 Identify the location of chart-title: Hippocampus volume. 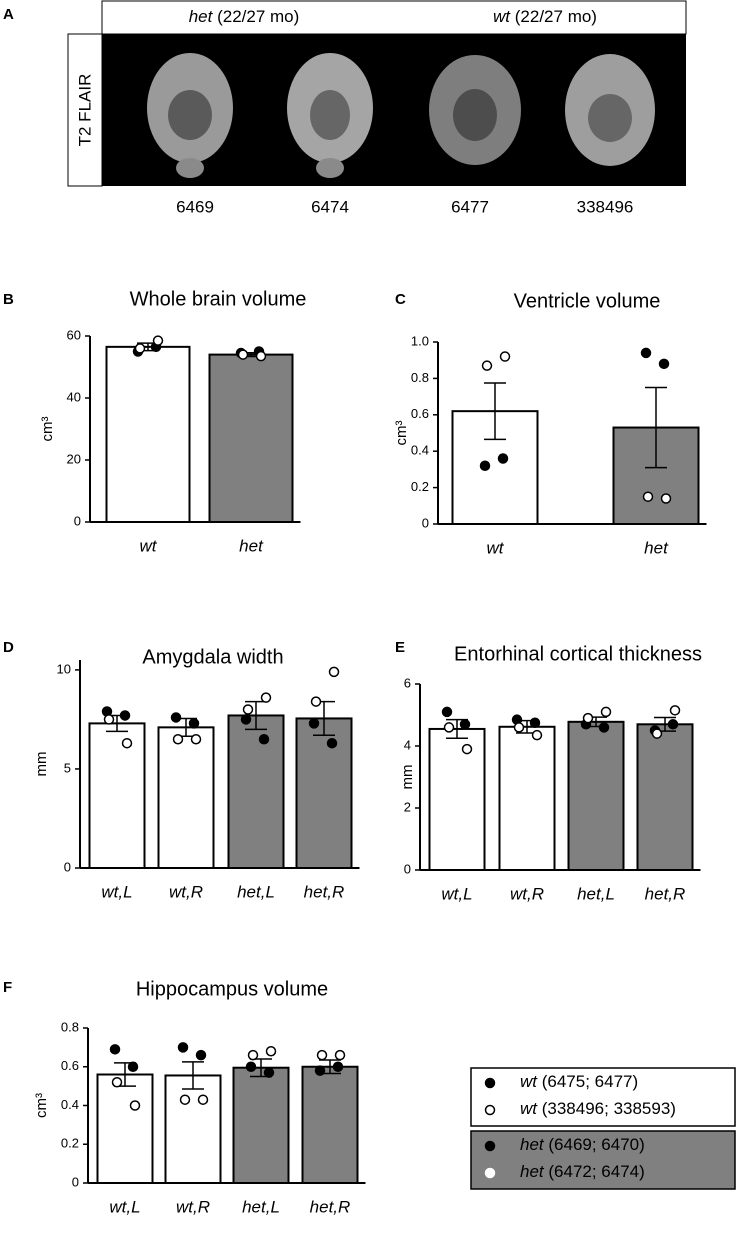
(232, 989).